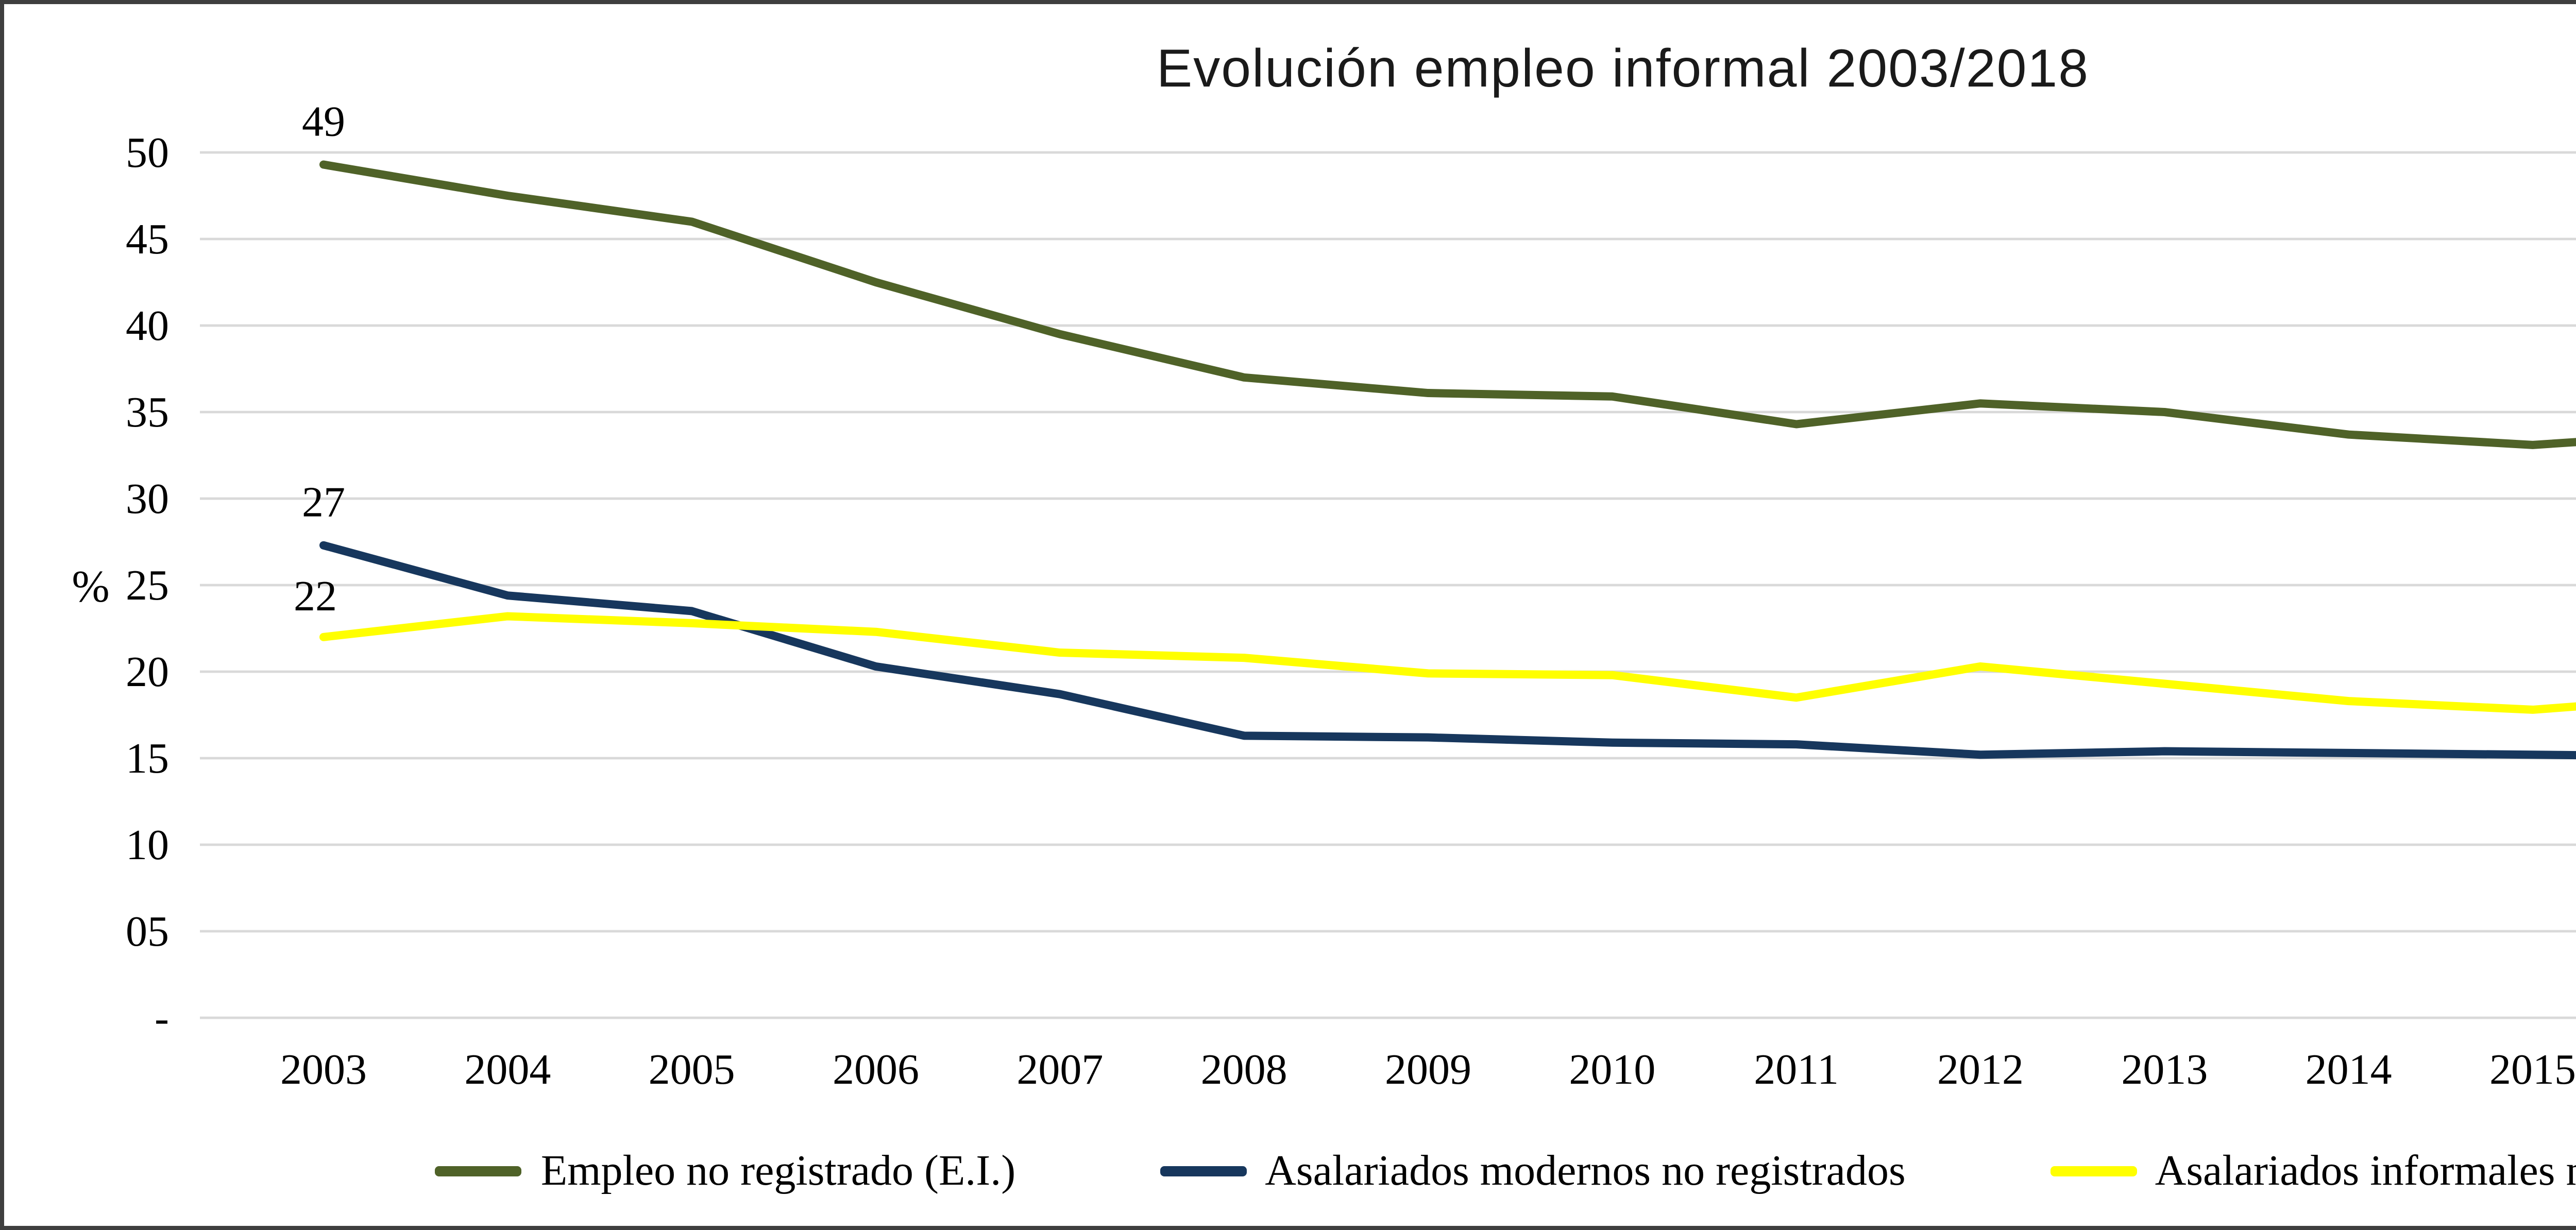 Image resolution: width=2576 pixels, height=1230 pixels. Describe the element at coordinates (876, 1070) in the screenshot. I see `x-tick-label: 2006` at that location.